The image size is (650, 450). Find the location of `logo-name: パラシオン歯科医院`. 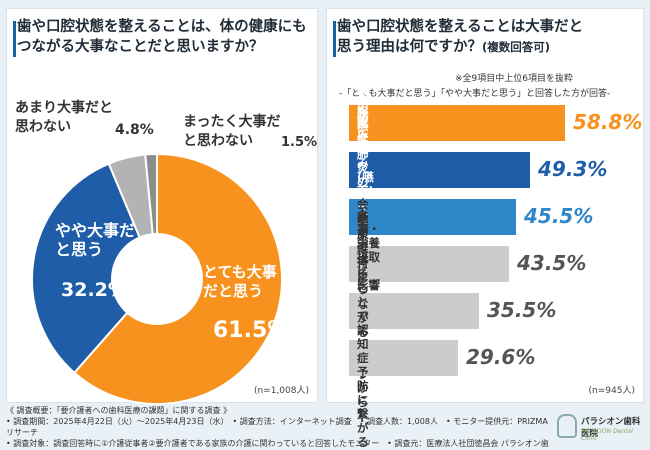

logo-name: パラシオン歯科医院 is located at coordinates (611, 428).